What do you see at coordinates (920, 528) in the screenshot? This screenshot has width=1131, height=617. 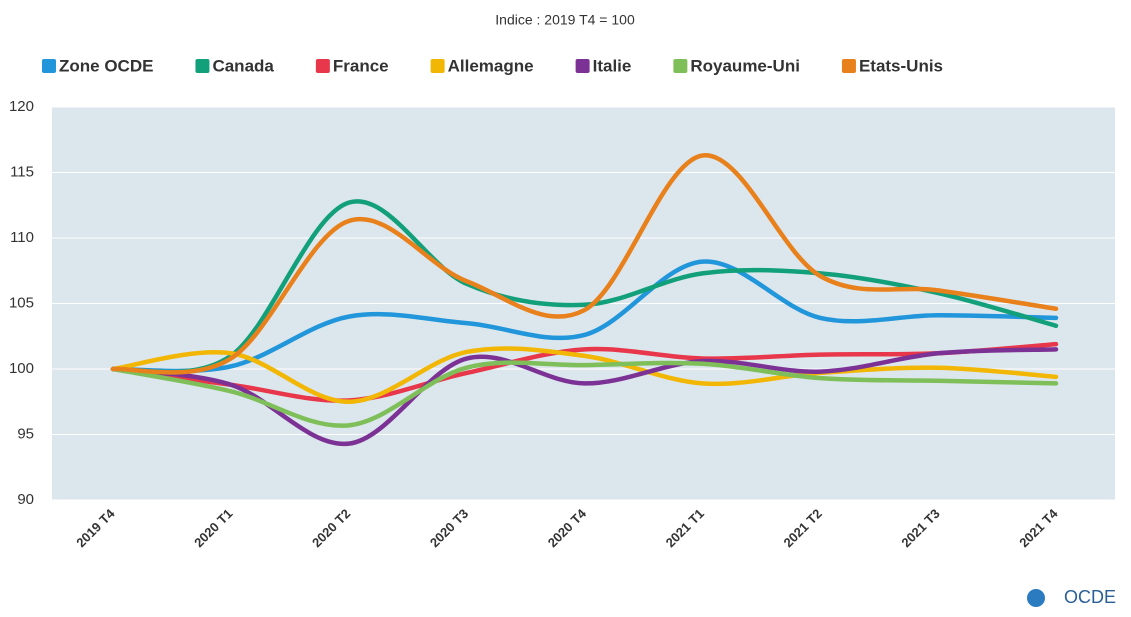 I see `x-tick-label: 2021 T3` at bounding box center [920, 528].